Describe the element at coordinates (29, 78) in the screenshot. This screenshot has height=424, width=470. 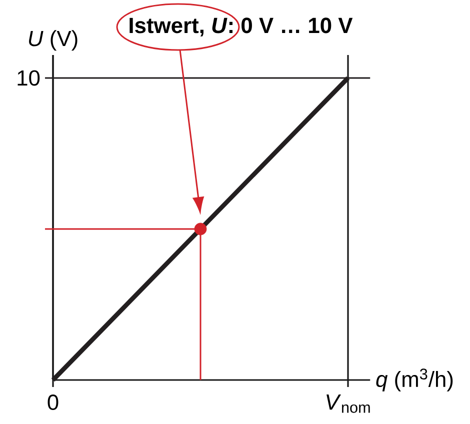
I see `text: 10` at that location.